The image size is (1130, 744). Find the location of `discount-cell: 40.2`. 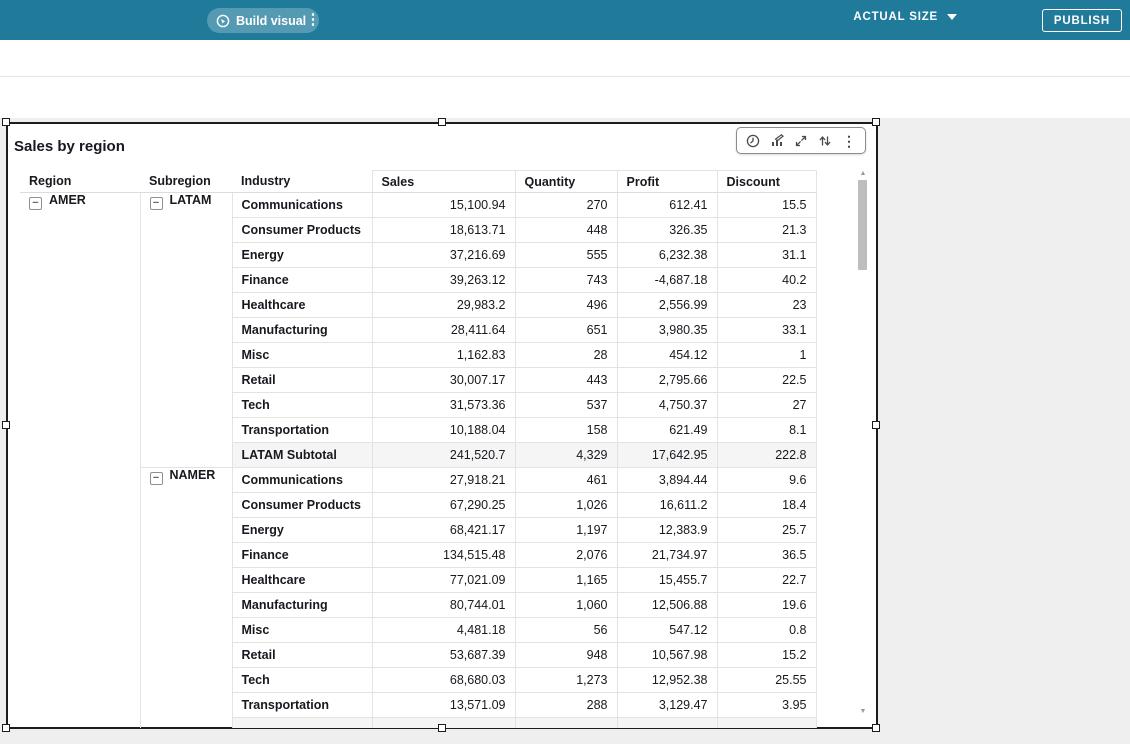

discount-cell: 40.2 is located at coordinates (767, 280).